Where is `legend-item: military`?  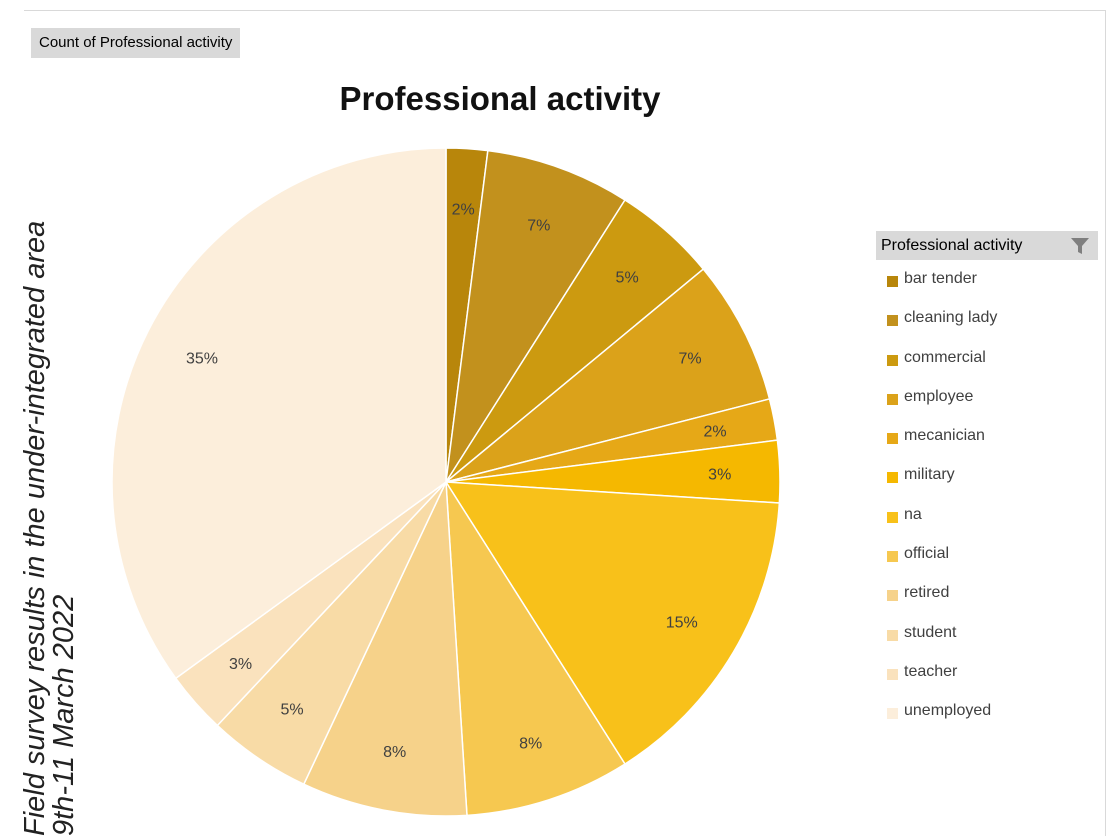 legend-item: military is located at coordinates (942, 485).